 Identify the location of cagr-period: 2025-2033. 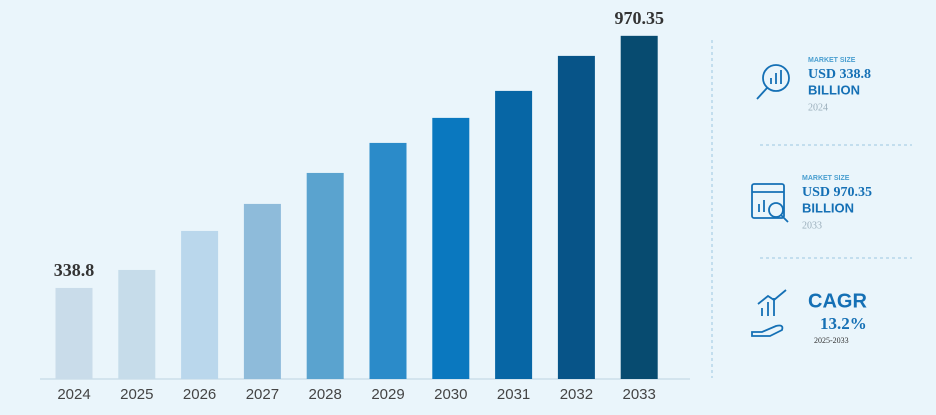
(831, 340).